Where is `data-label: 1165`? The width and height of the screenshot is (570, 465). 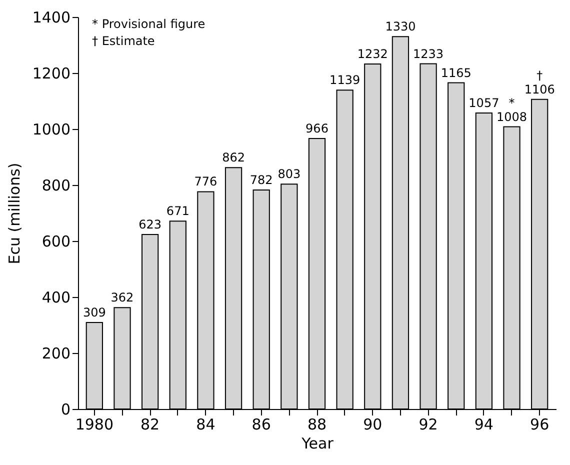 data-label: 1165 is located at coordinates (456, 73).